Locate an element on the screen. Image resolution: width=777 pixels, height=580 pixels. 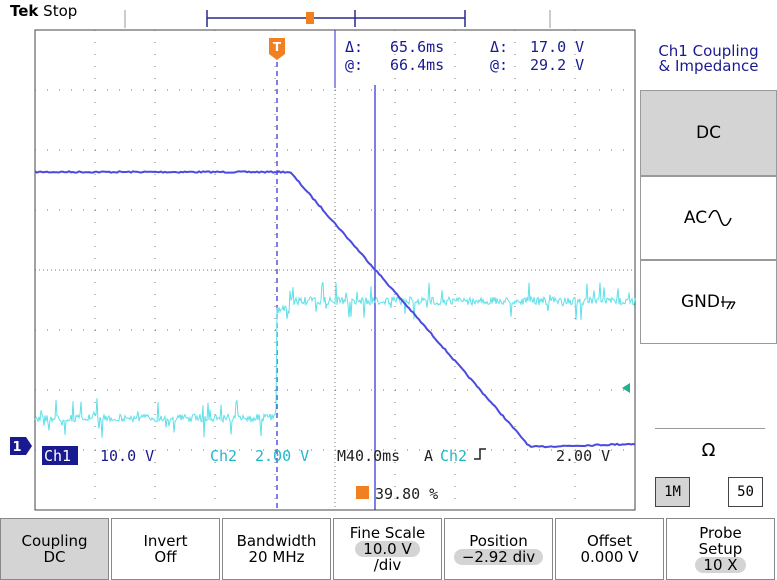
menu-button: Probe Setup 10 X is located at coordinates (720, 549).